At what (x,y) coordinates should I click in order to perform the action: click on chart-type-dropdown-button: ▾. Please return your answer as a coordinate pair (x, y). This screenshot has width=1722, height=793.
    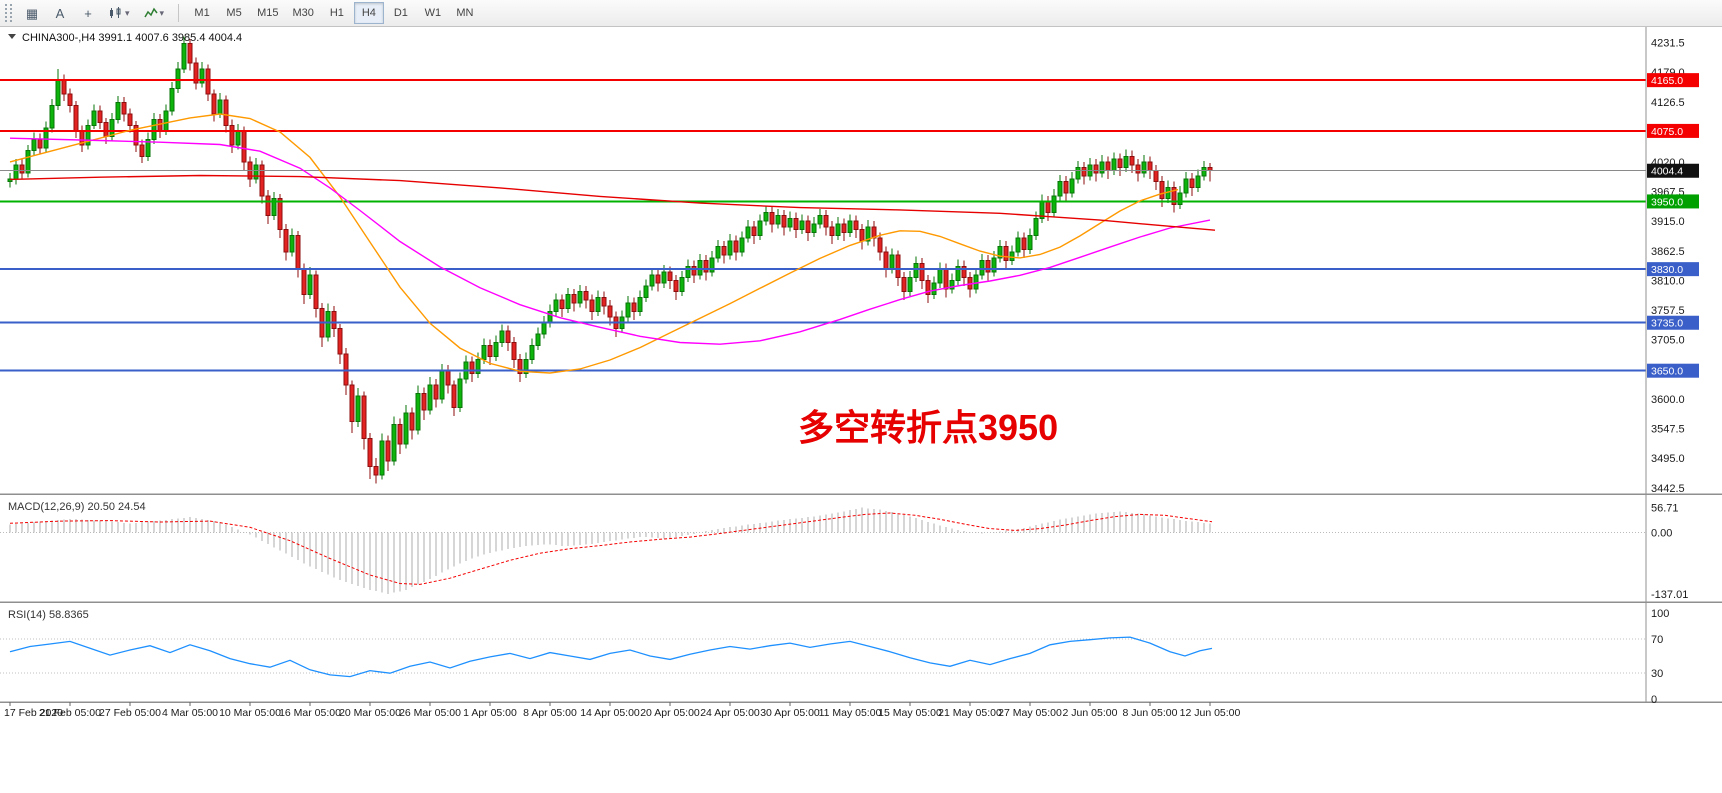
    Looking at the image, I should click on (119, 13).